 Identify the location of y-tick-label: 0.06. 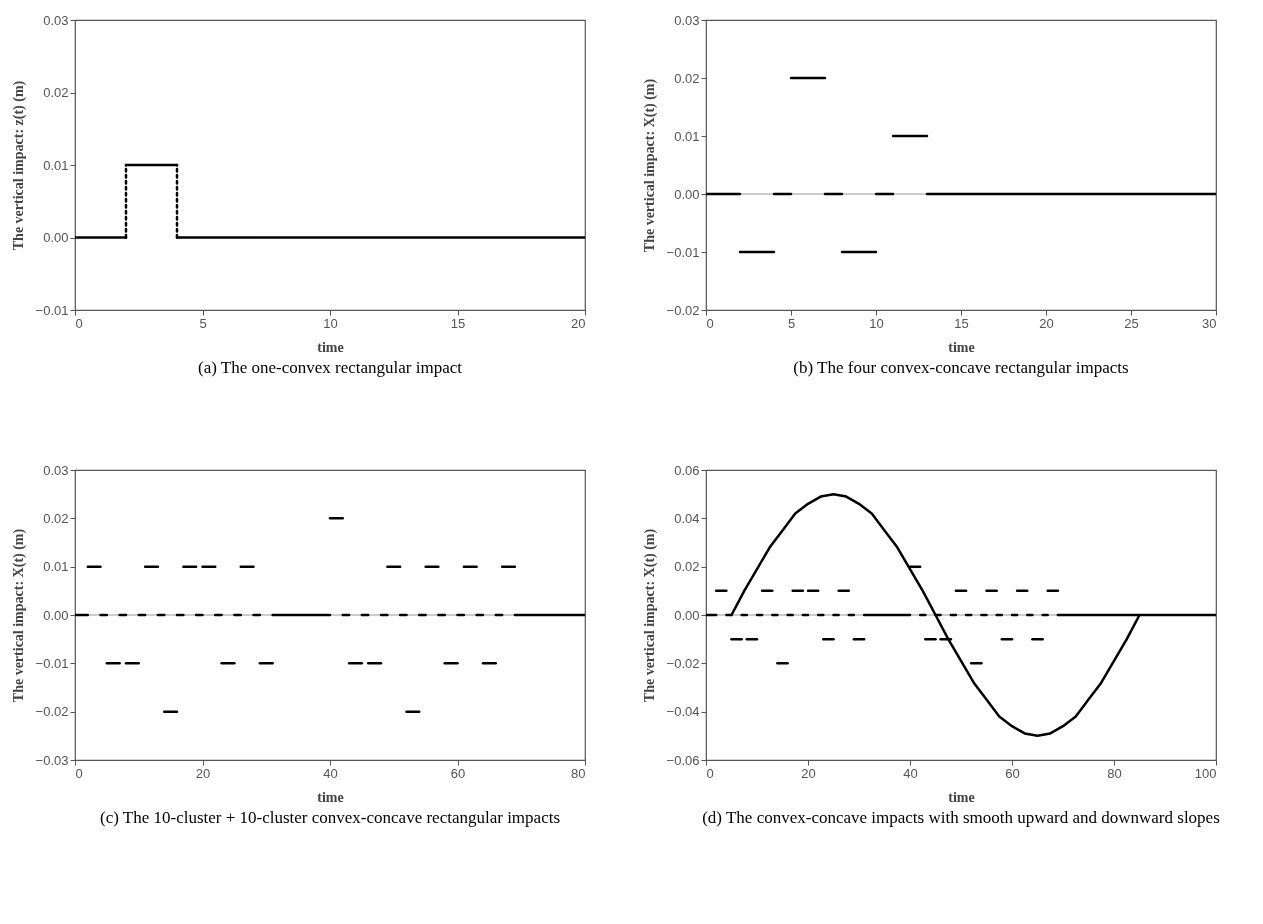
(687, 470).